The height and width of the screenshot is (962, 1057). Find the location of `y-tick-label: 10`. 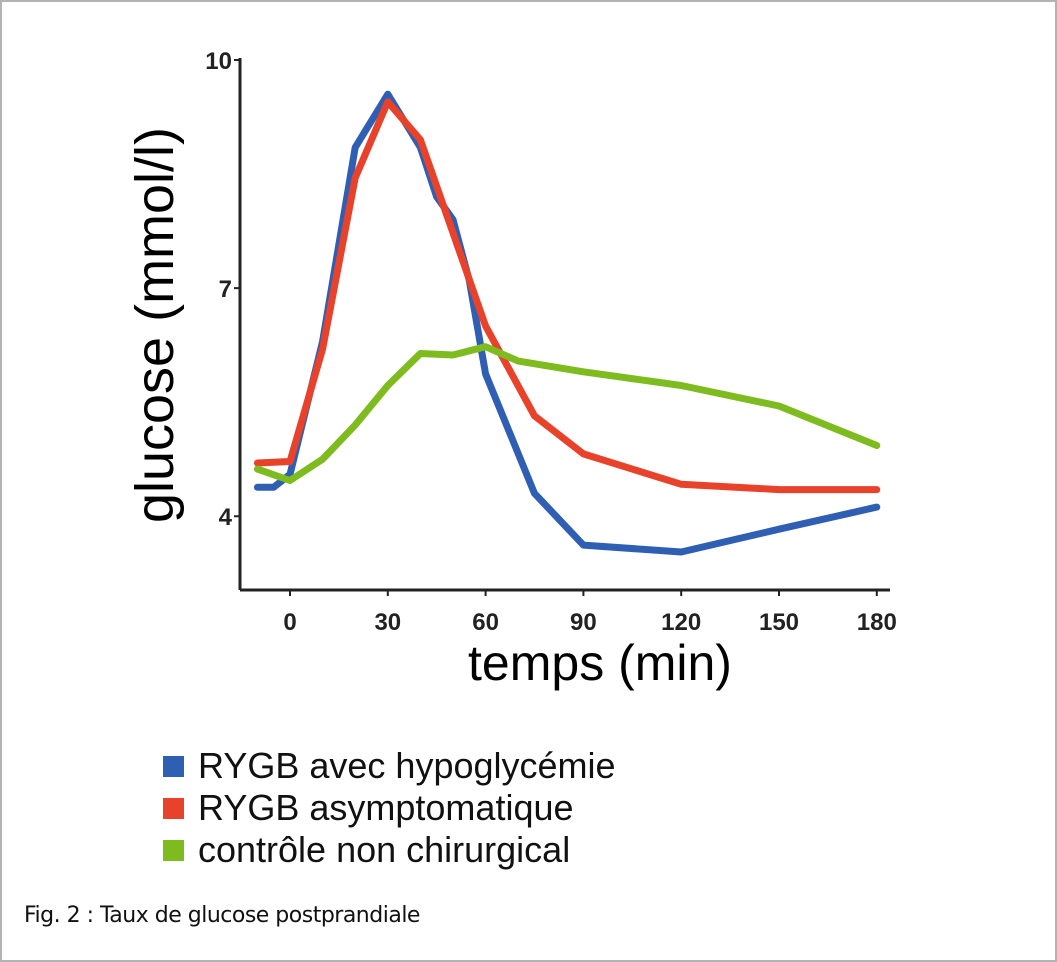

y-tick-label: 10 is located at coordinates (218, 61).